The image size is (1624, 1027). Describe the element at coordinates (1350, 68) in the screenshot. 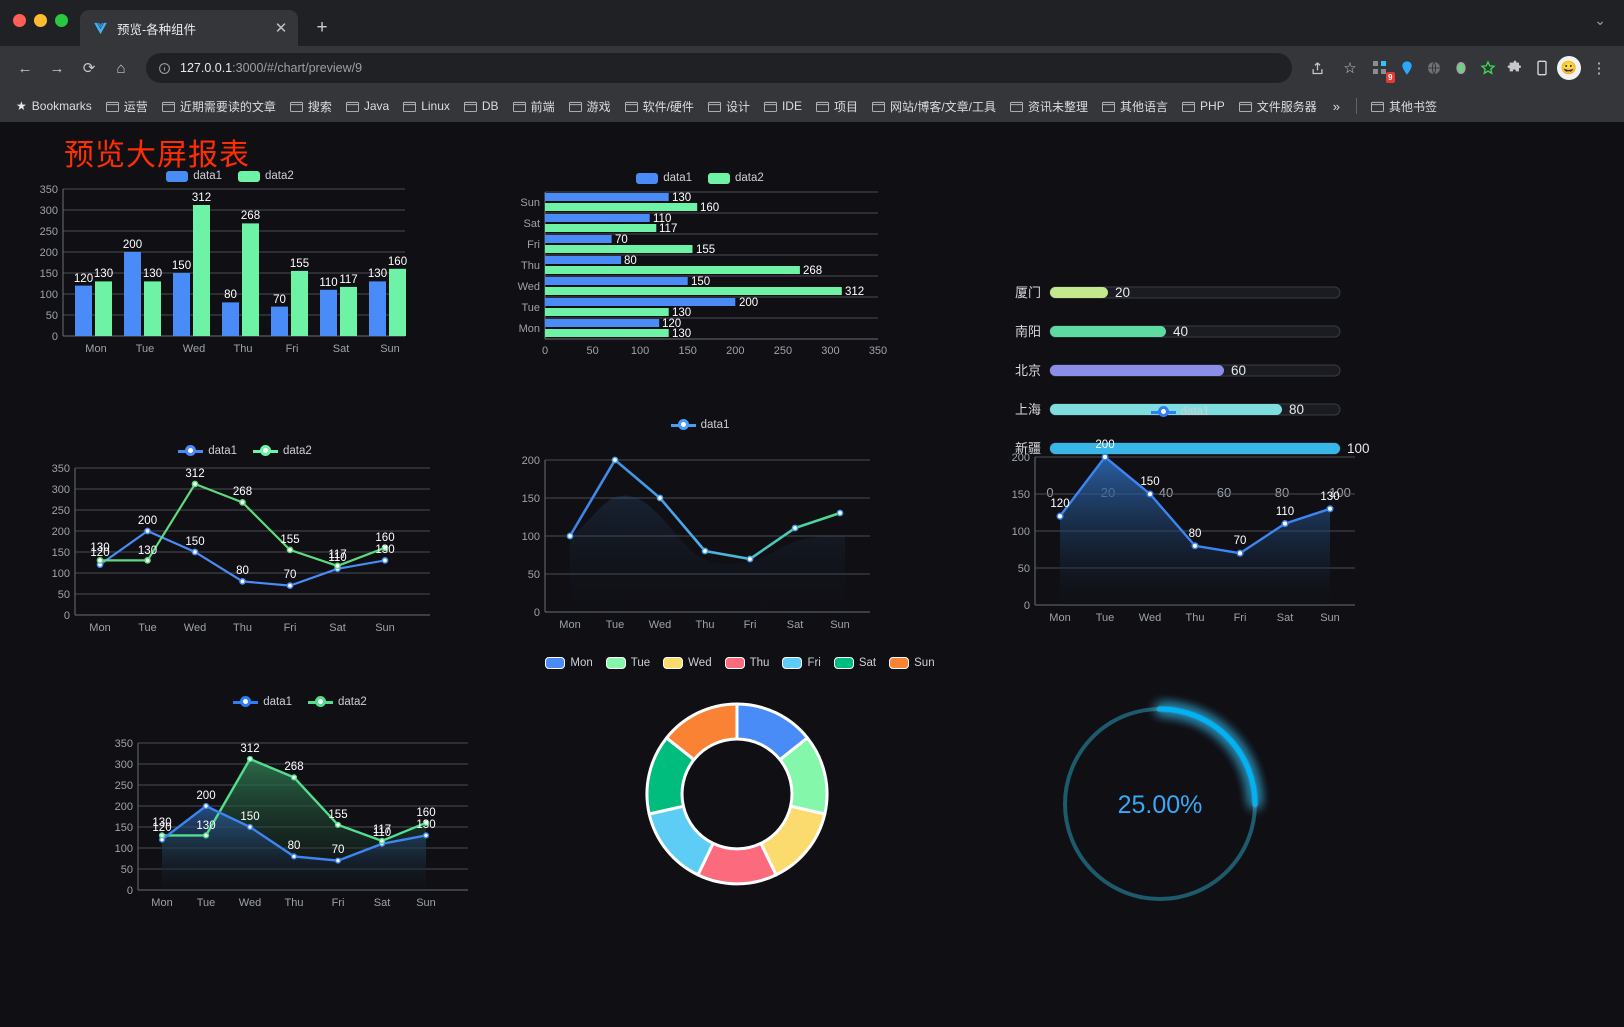

I see `bookmark-star-icon: ☆` at that location.